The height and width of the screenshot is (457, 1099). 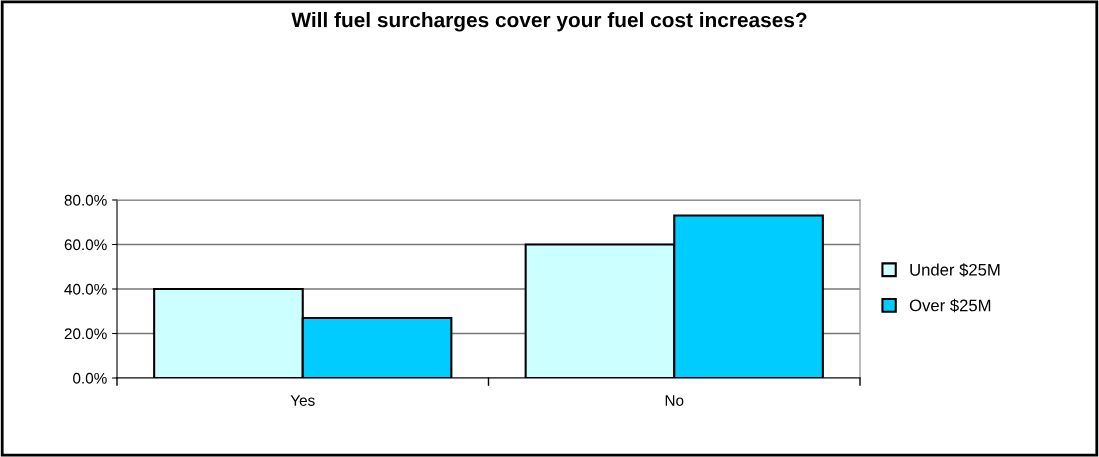 I want to click on legend-label: Under $25M, so click(x=955, y=270).